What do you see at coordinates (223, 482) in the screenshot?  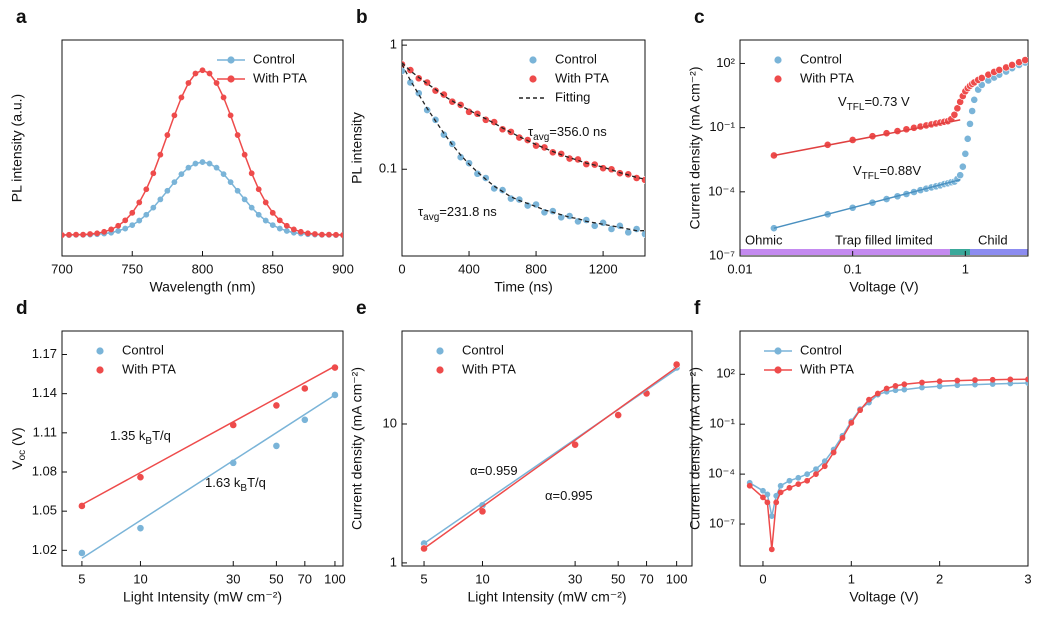 I see `text-part: 1.63 k` at bounding box center [223, 482].